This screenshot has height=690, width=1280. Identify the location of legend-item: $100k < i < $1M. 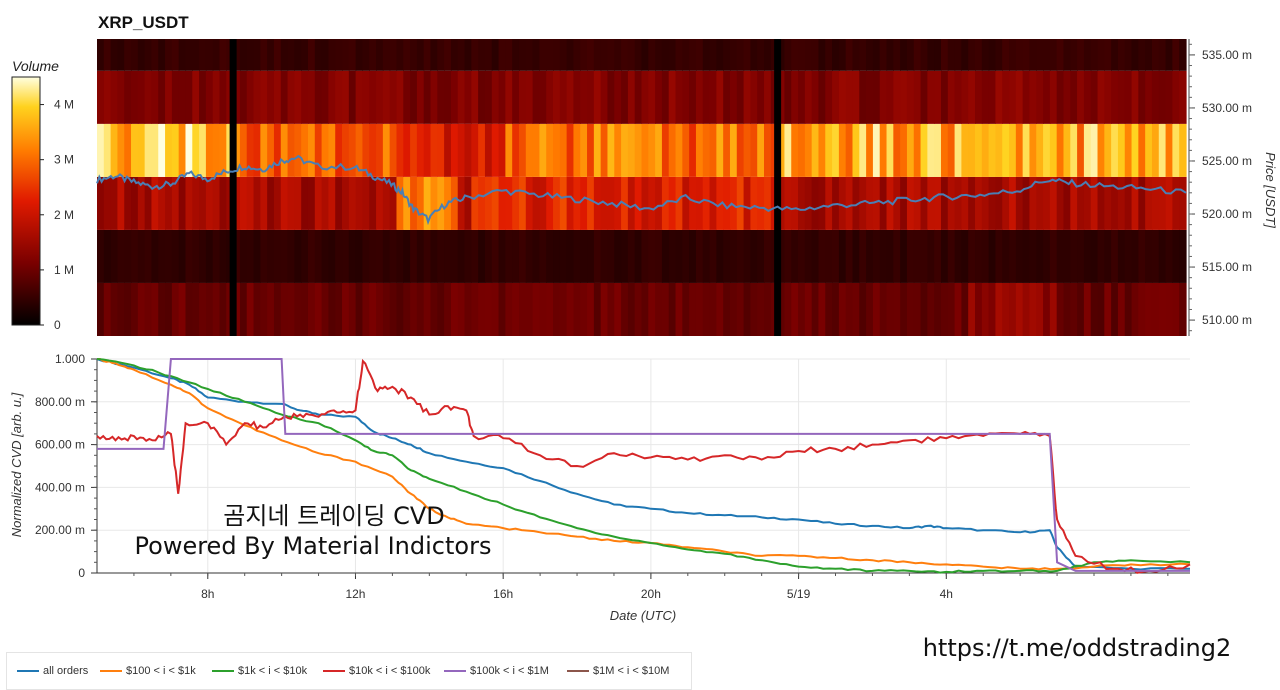
(496, 671).